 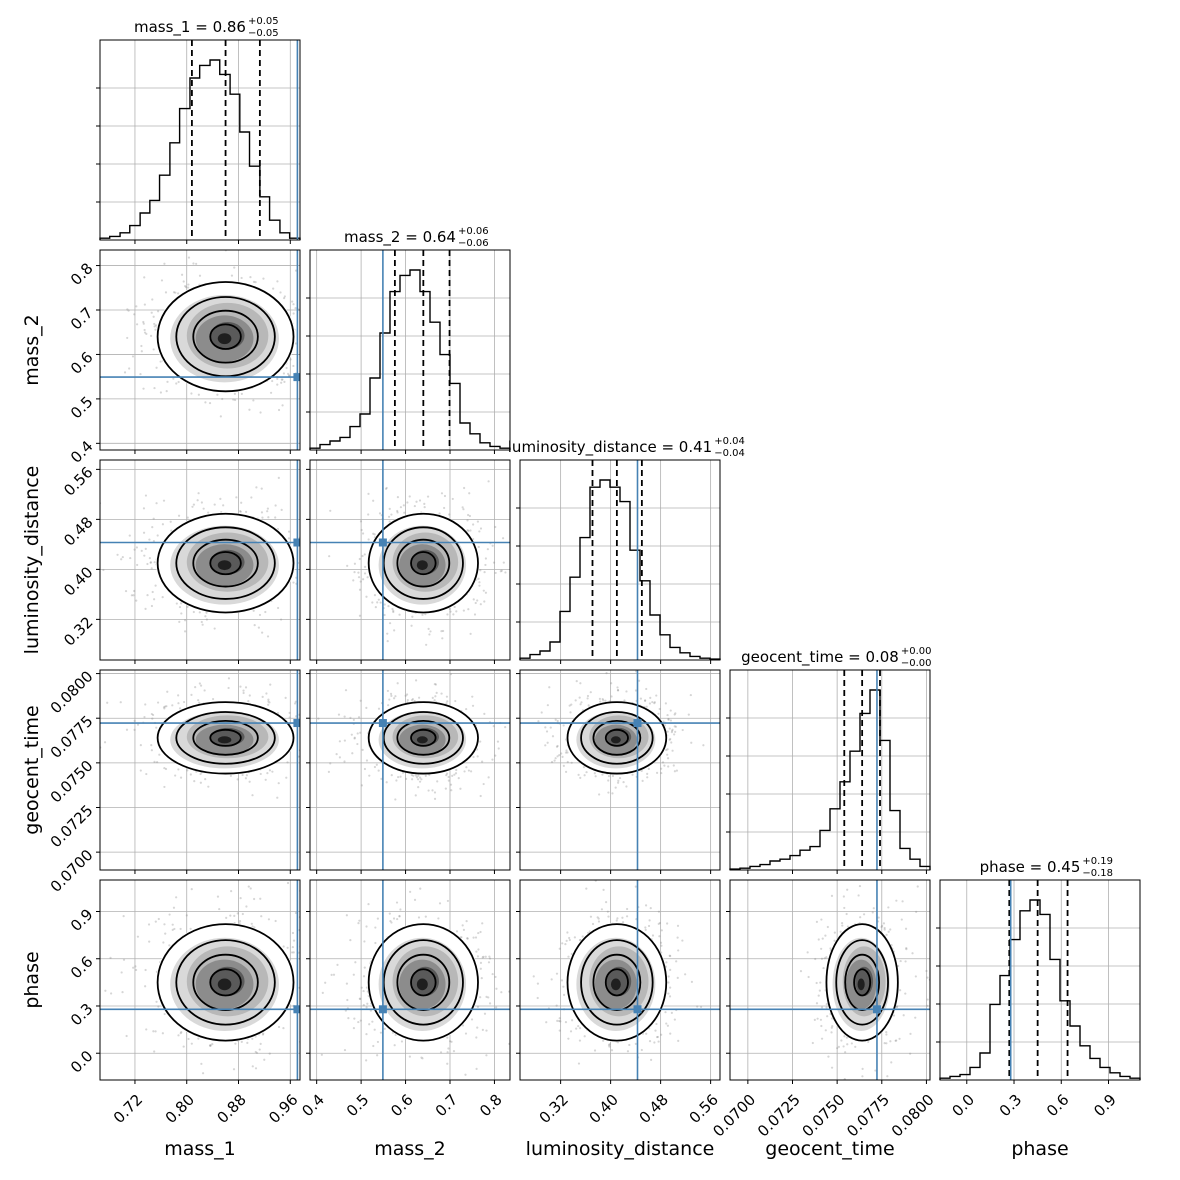 What do you see at coordinates (1097, 873) in the screenshot?
I see `panel-title-lower-error: −0.18` at bounding box center [1097, 873].